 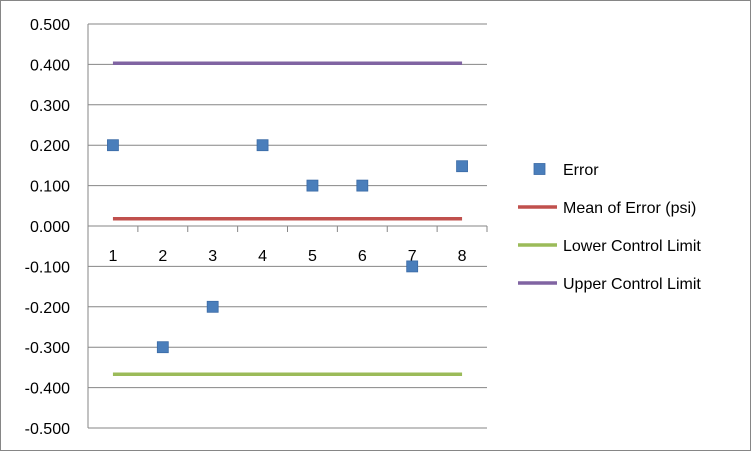 What do you see at coordinates (287, 256) in the screenshot?
I see `x-axis-tick-labels: 1 2 3 4 5 6 7 8` at bounding box center [287, 256].